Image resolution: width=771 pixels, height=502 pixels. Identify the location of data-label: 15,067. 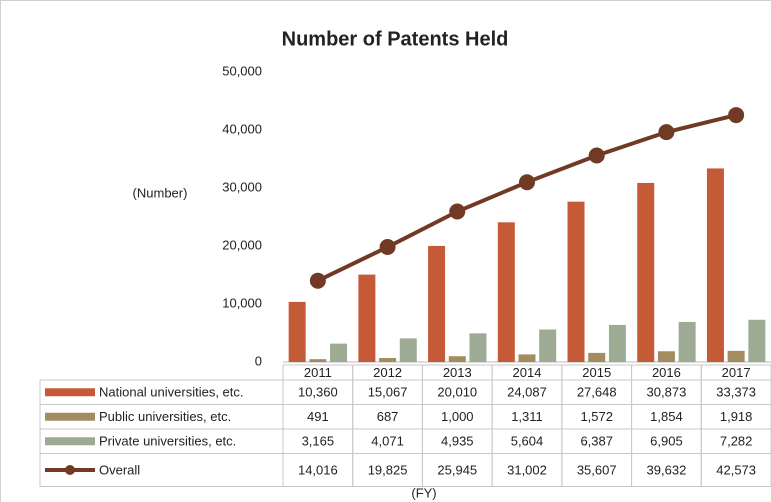
(388, 392).